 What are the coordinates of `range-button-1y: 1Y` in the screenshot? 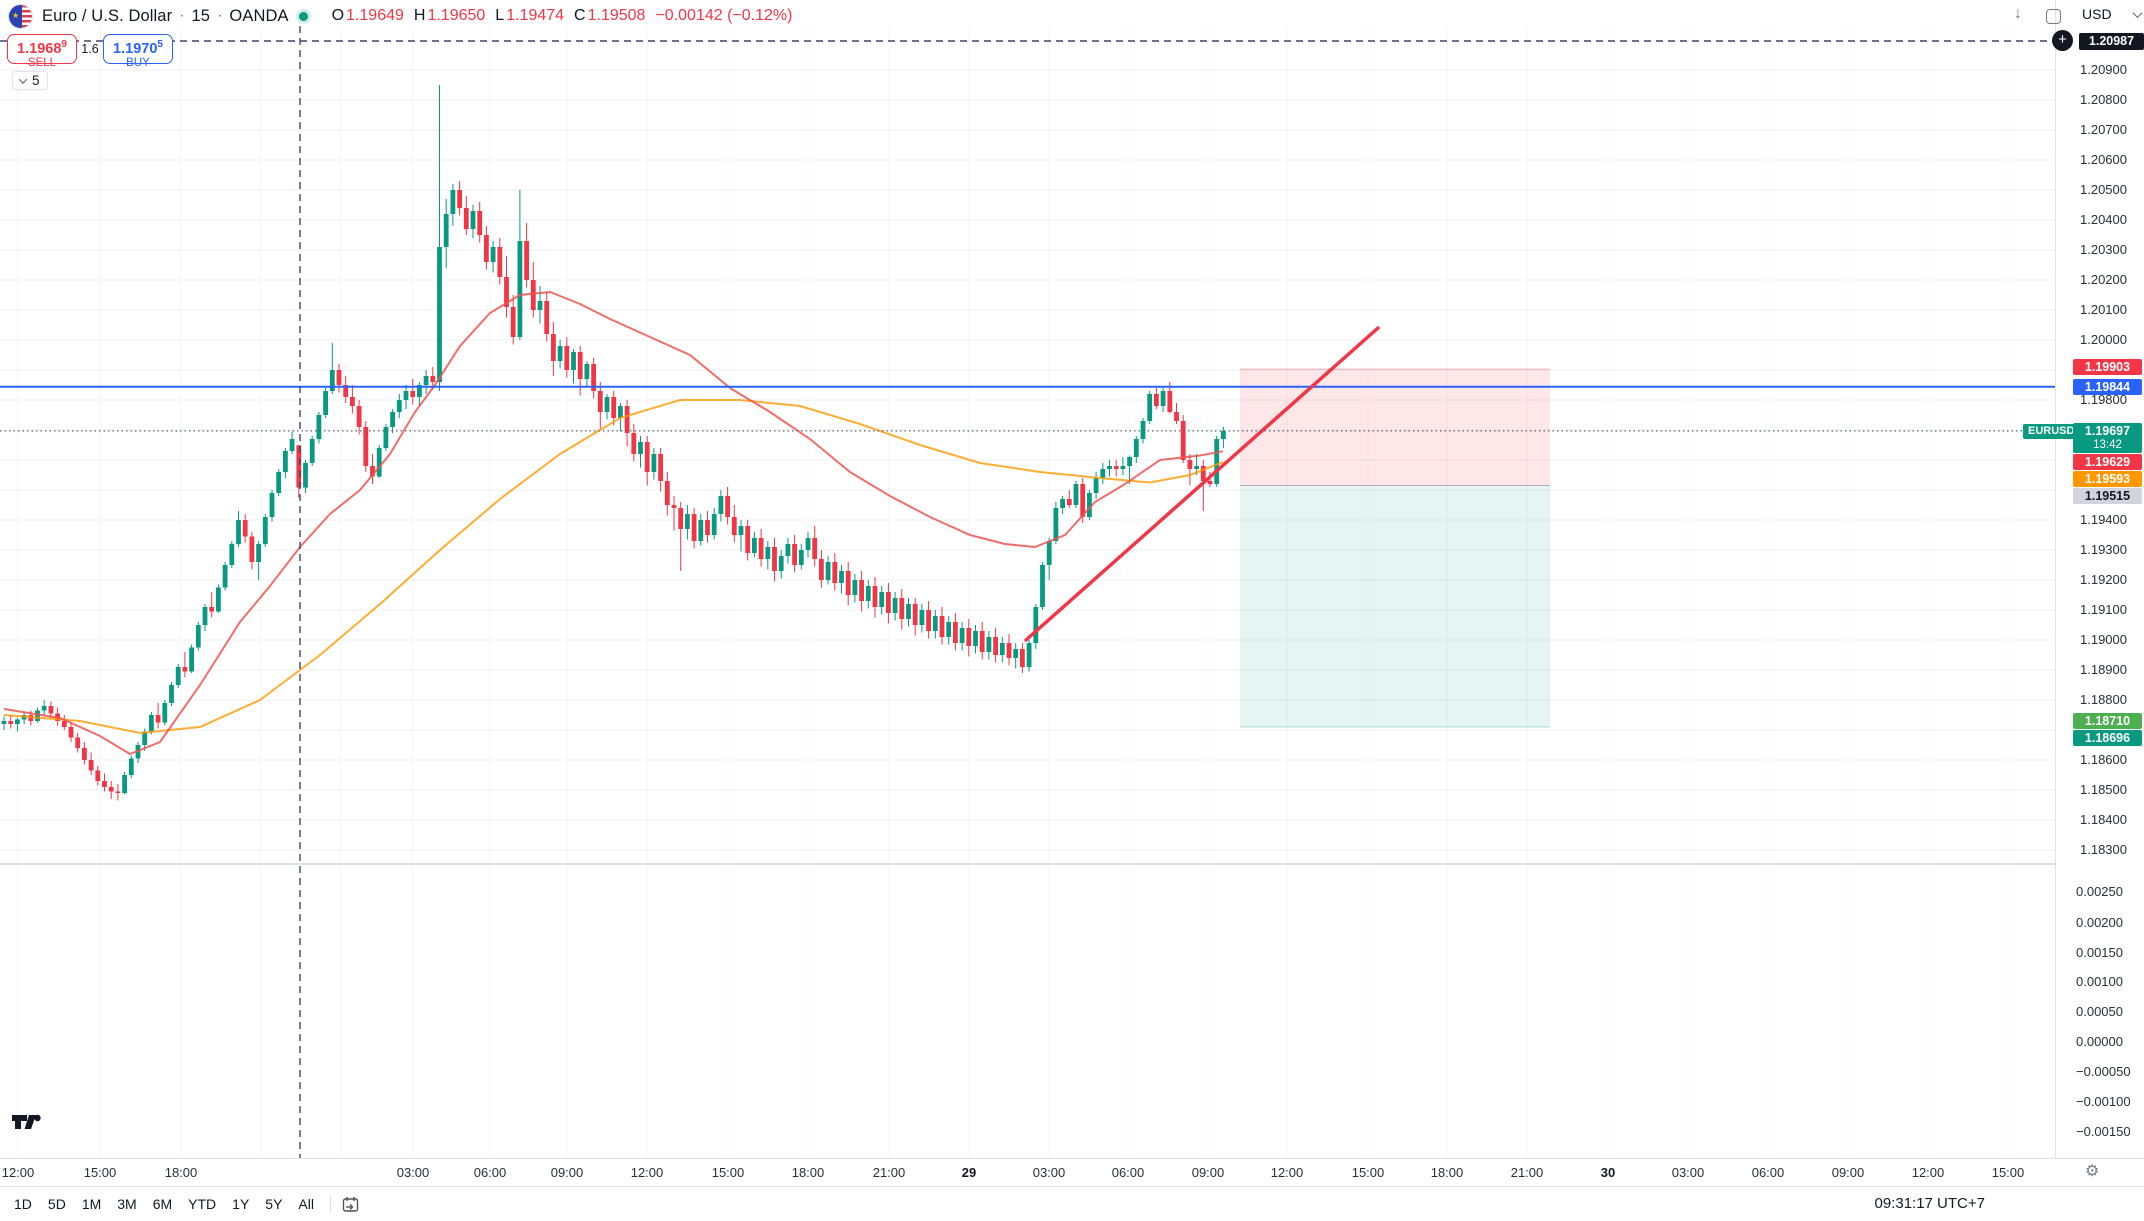 It's located at (241, 1204).